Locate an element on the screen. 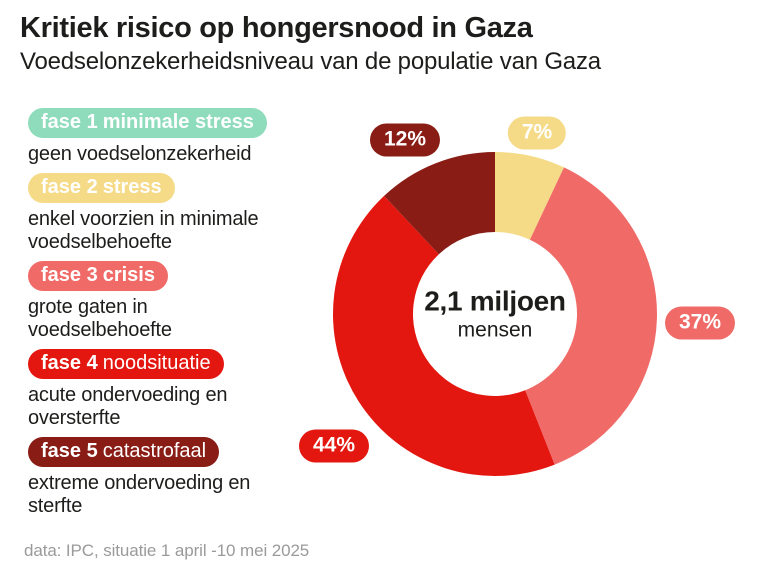 This screenshot has width=768, height=576. phase-description: geen voedselonzekerheid is located at coordinates (140, 154).